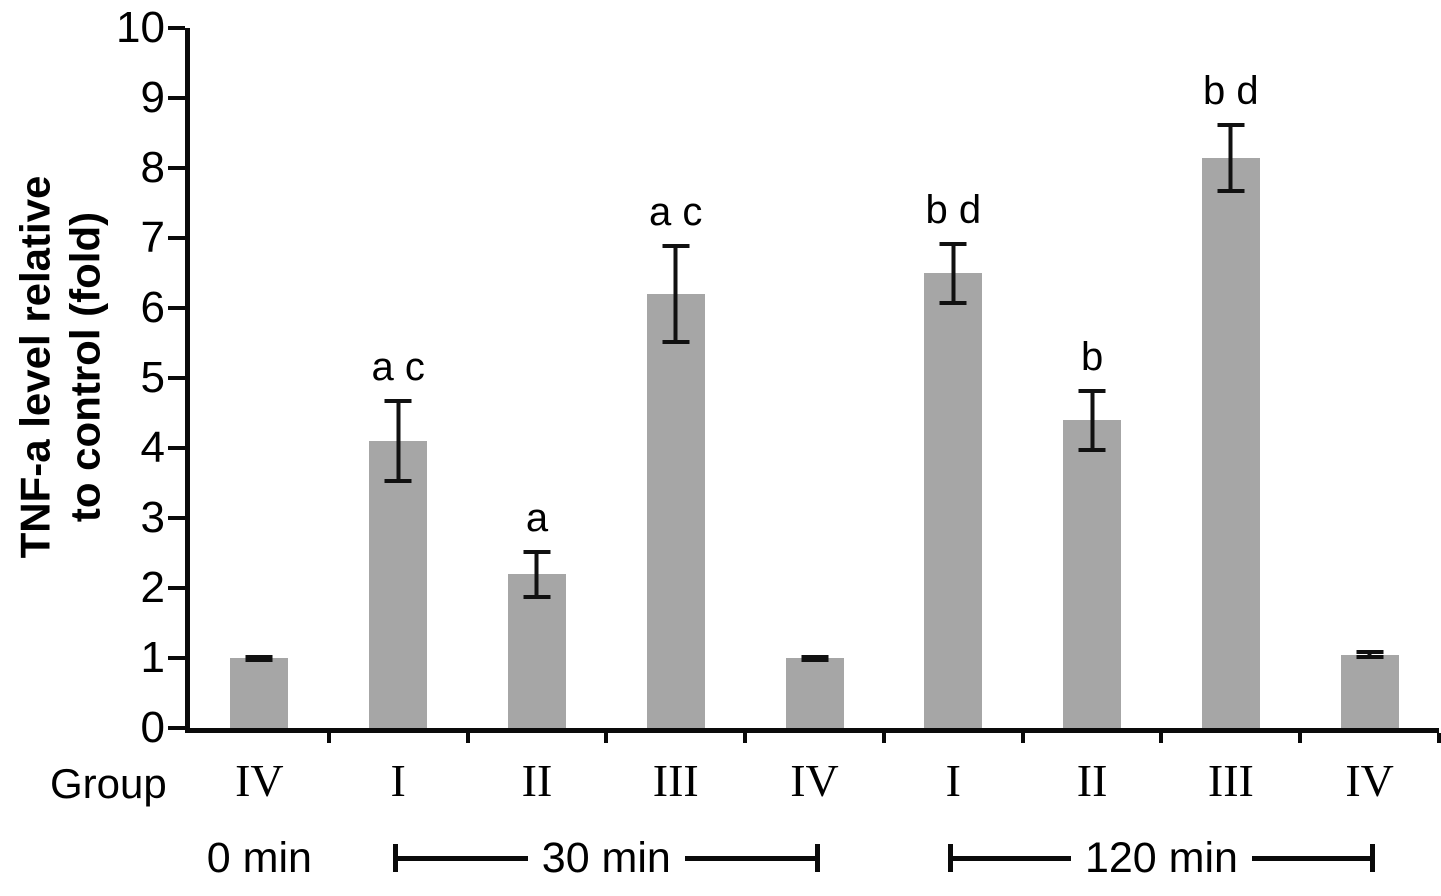 This screenshot has height=896, width=1441. I want to click on y-tick-label: 8, so click(152, 167).